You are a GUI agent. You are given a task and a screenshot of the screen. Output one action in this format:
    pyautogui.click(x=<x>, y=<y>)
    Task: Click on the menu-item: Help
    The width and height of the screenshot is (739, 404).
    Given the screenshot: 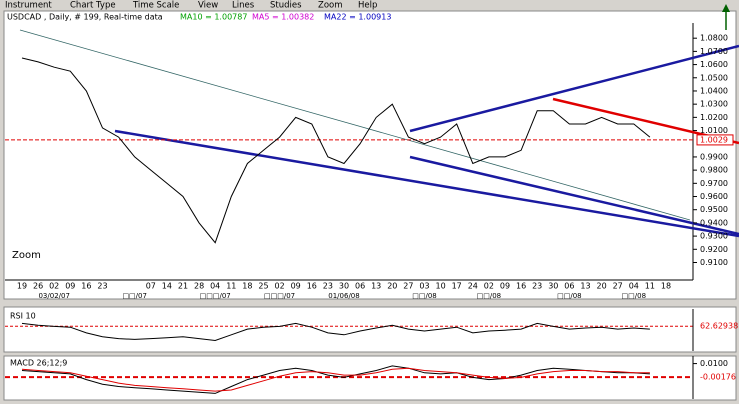 What is the action you would take?
    pyautogui.click(x=367, y=6)
    